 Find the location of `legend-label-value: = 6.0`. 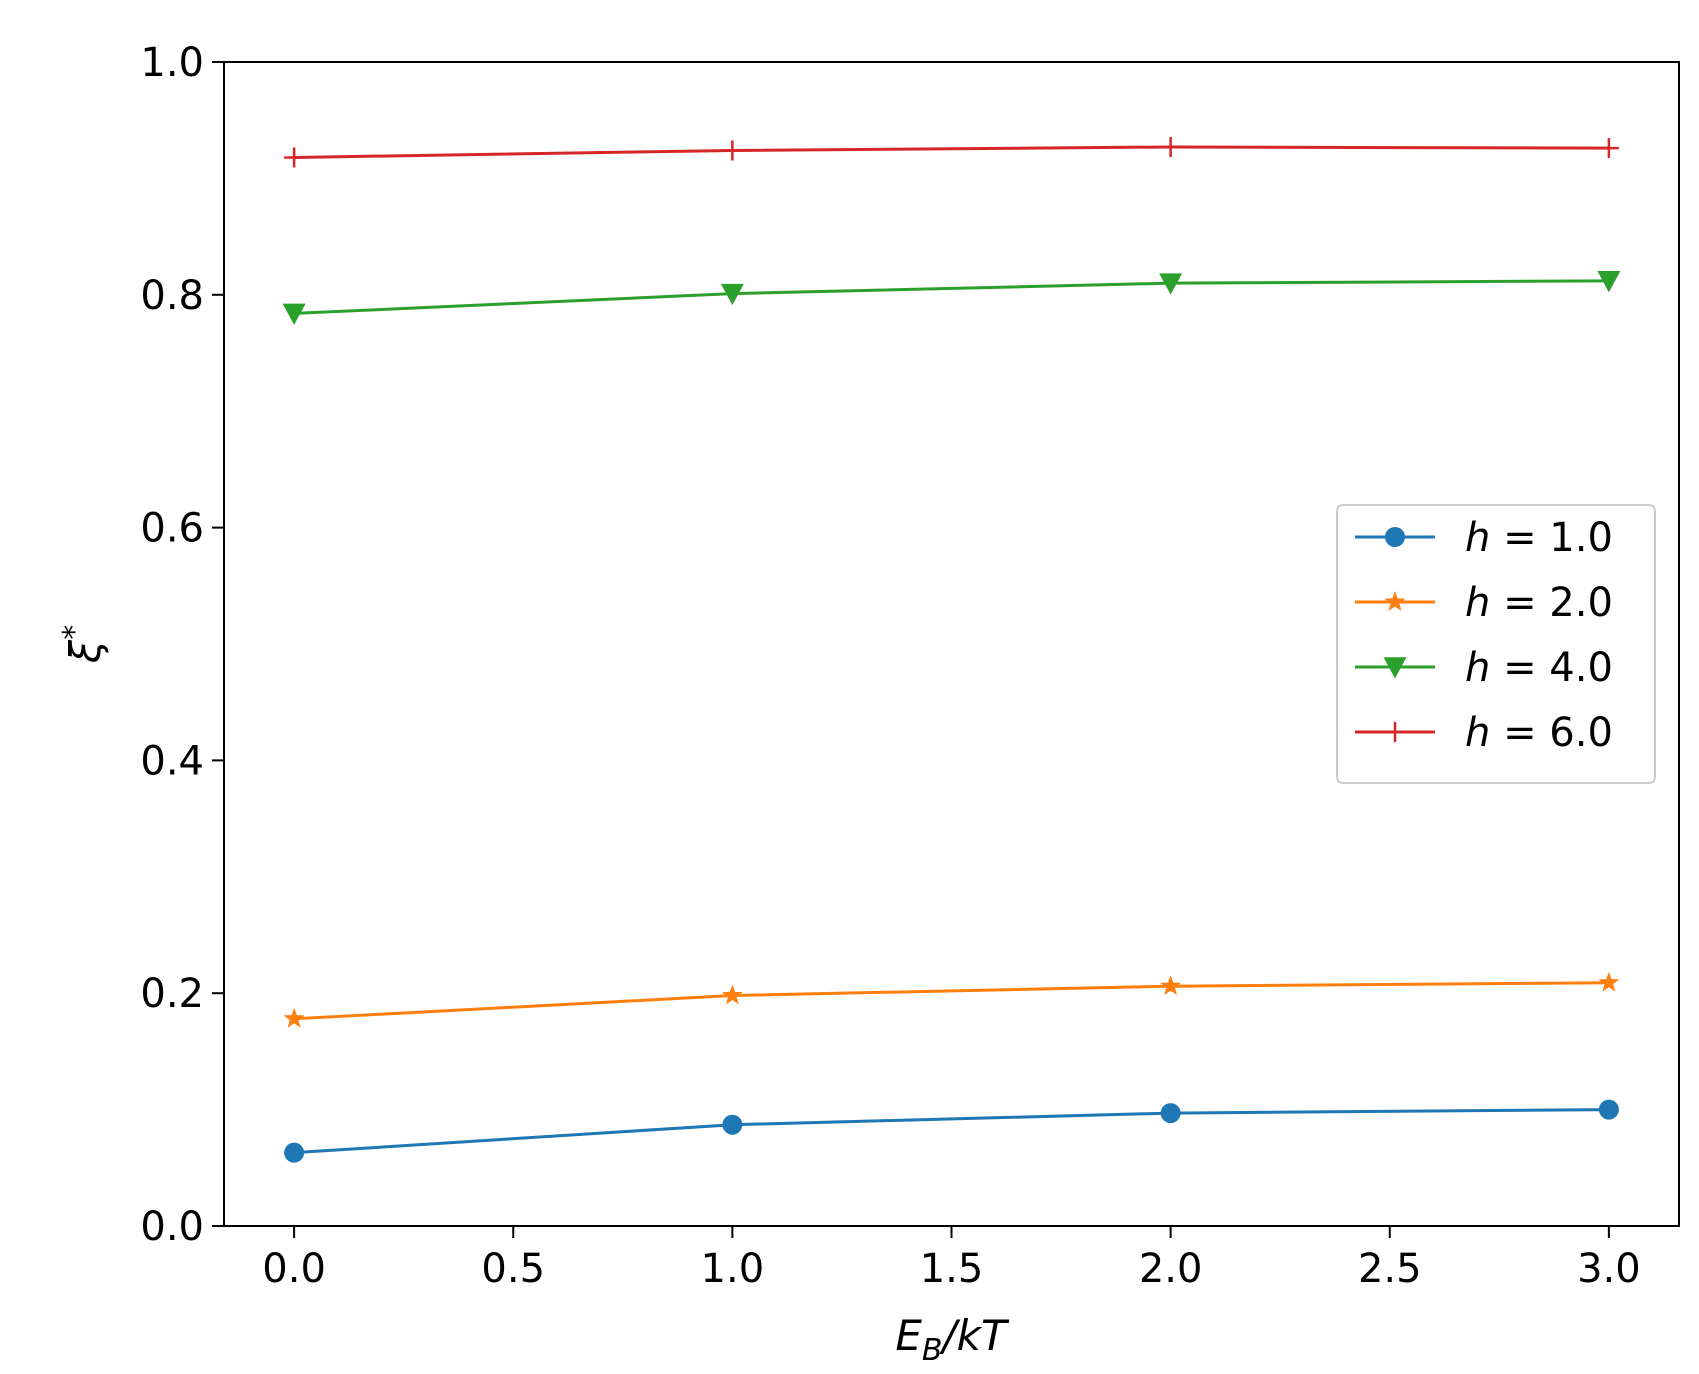

legend-label-value: = 6.0 is located at coordinates (1551, 733).